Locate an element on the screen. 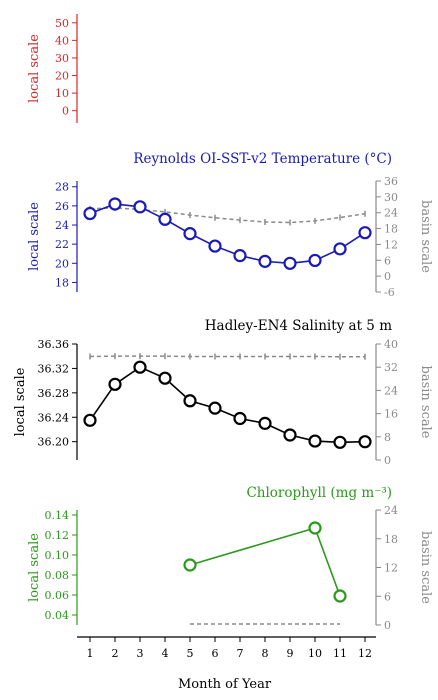 This screenshot has height=700, width=438. left-tick-label: 28 is located at coordinates (62, 187).